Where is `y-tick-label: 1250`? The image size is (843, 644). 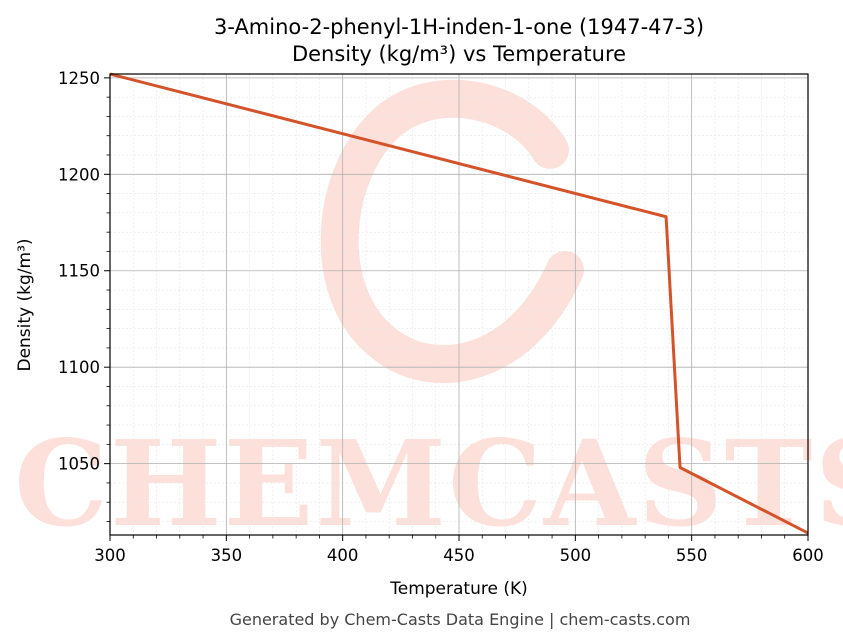 y-tick-label: 1250 is located at coordinates (79, 78).